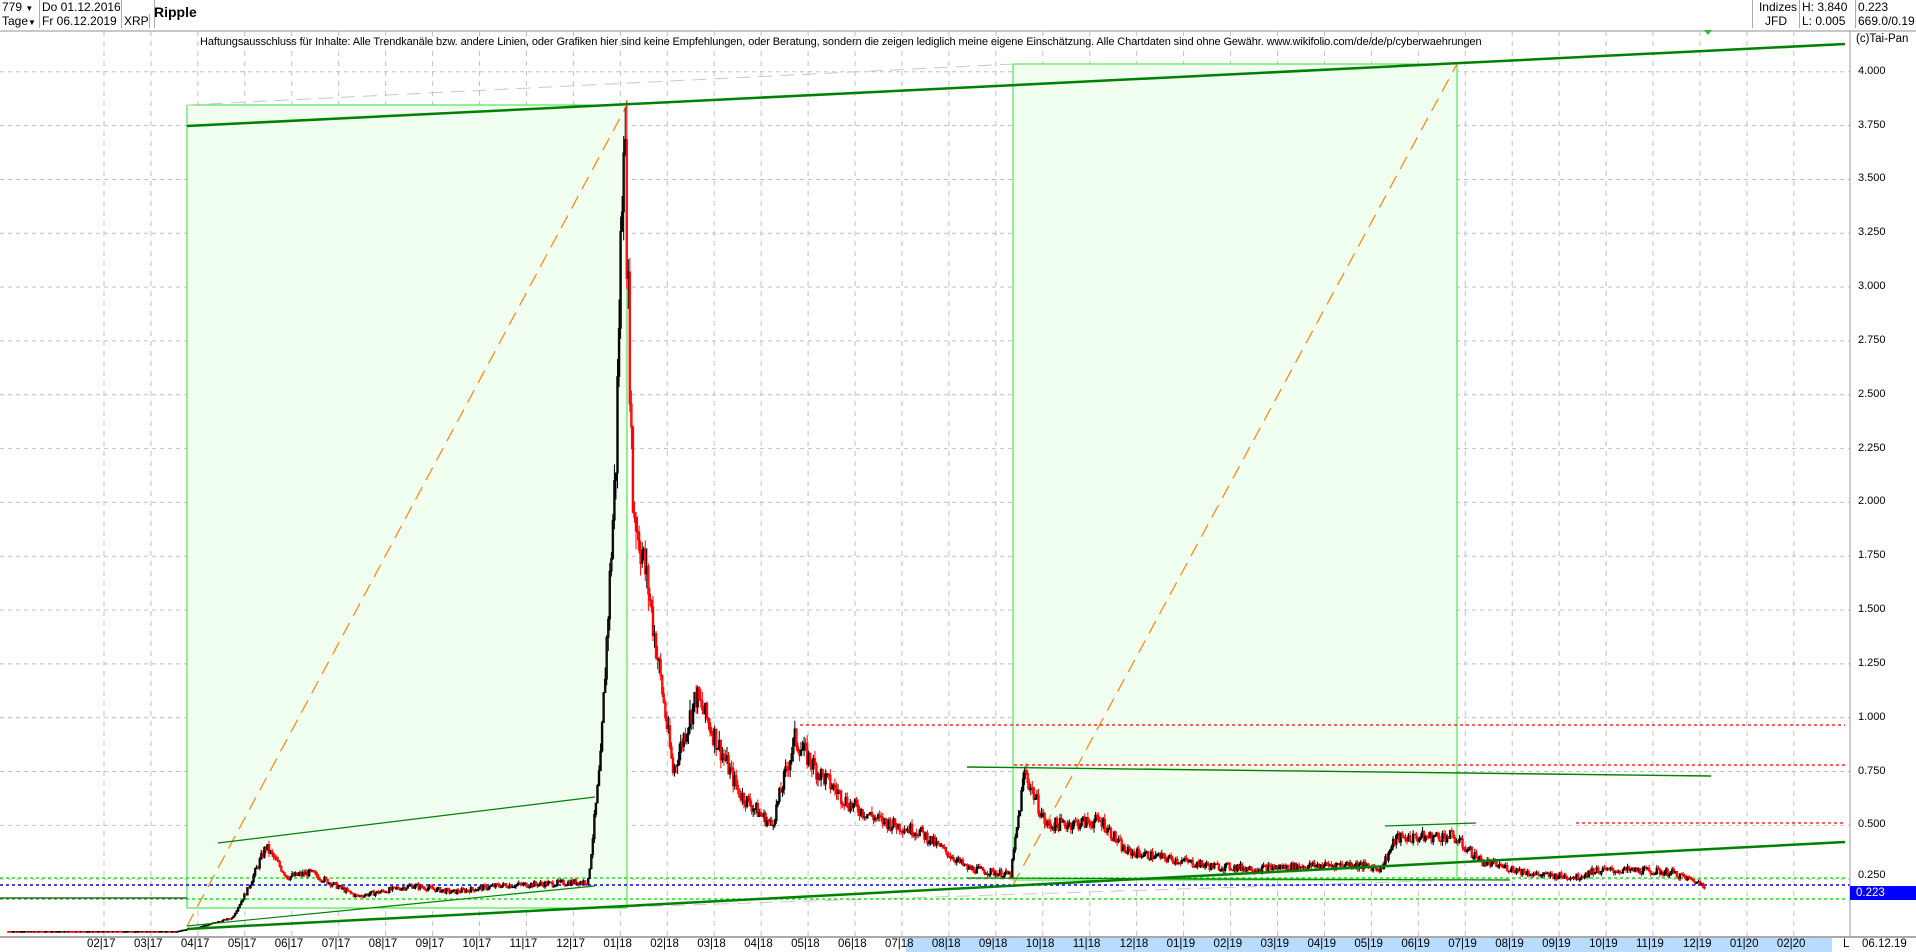 Image resolution: width=1916 pixels, height=952 pixels. What do you see at coordinates (1016, 85) in the screenshot?
I see `upper-trendline` at bounding box center [1016, 85].